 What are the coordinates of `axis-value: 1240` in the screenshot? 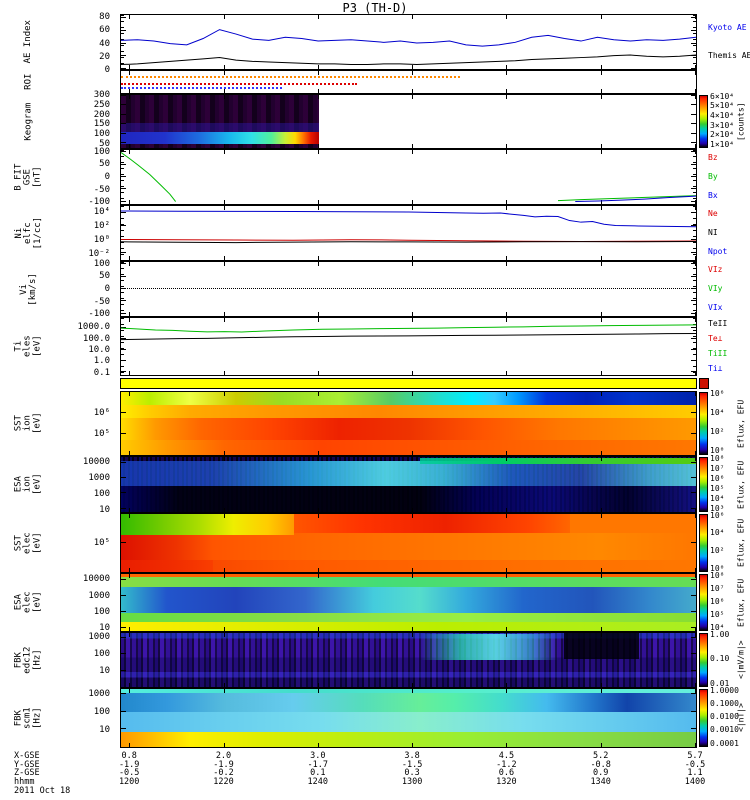 It's located at (318, 781).